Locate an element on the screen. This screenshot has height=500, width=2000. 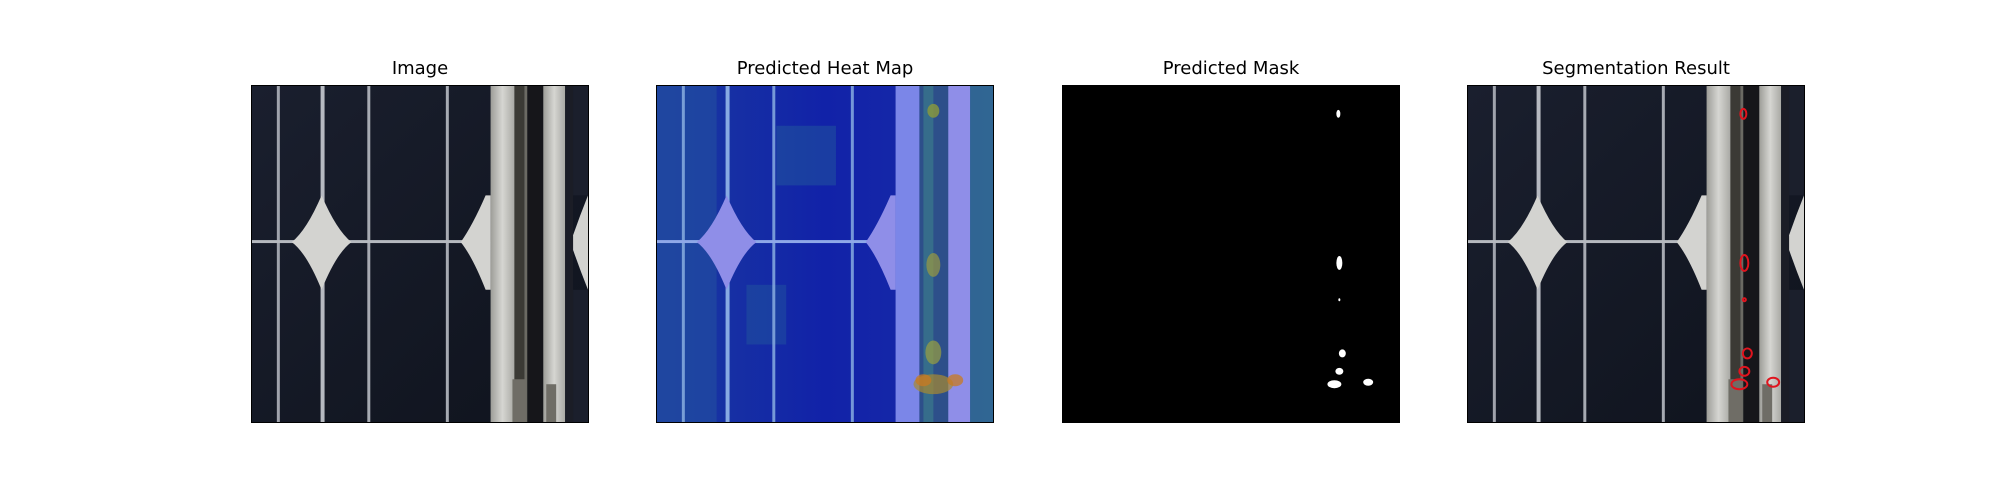
panel-title-image: Image is located at coordinates (420, 68).